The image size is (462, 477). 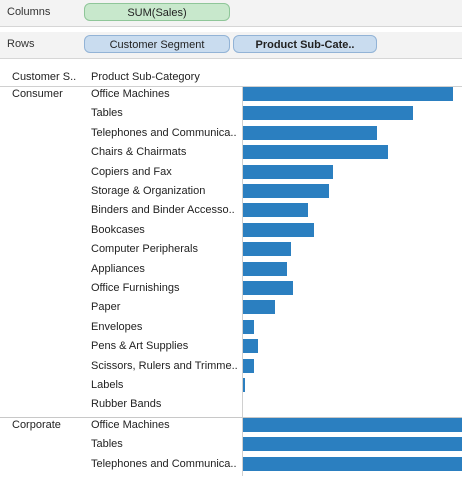 I want to click on segment-header: Customer S.., so click(x=44, y=77).